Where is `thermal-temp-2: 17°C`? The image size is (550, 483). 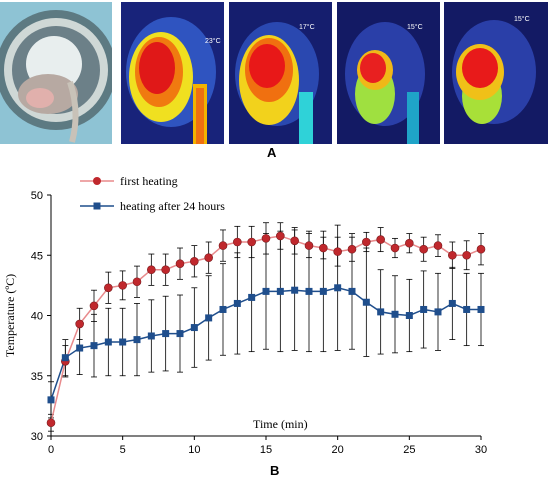 thermal-temp-2: 17°C is located at coordinates (307, 27).